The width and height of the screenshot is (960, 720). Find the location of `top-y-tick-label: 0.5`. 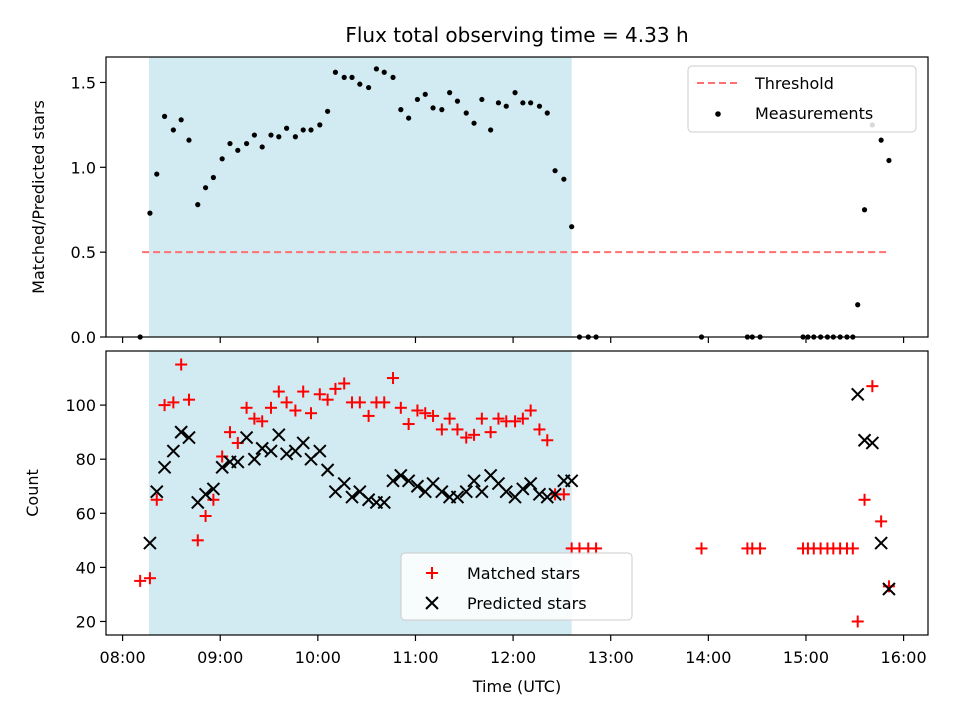

top-y-tick-label: 0.5 is located at coordinates (83, 252).